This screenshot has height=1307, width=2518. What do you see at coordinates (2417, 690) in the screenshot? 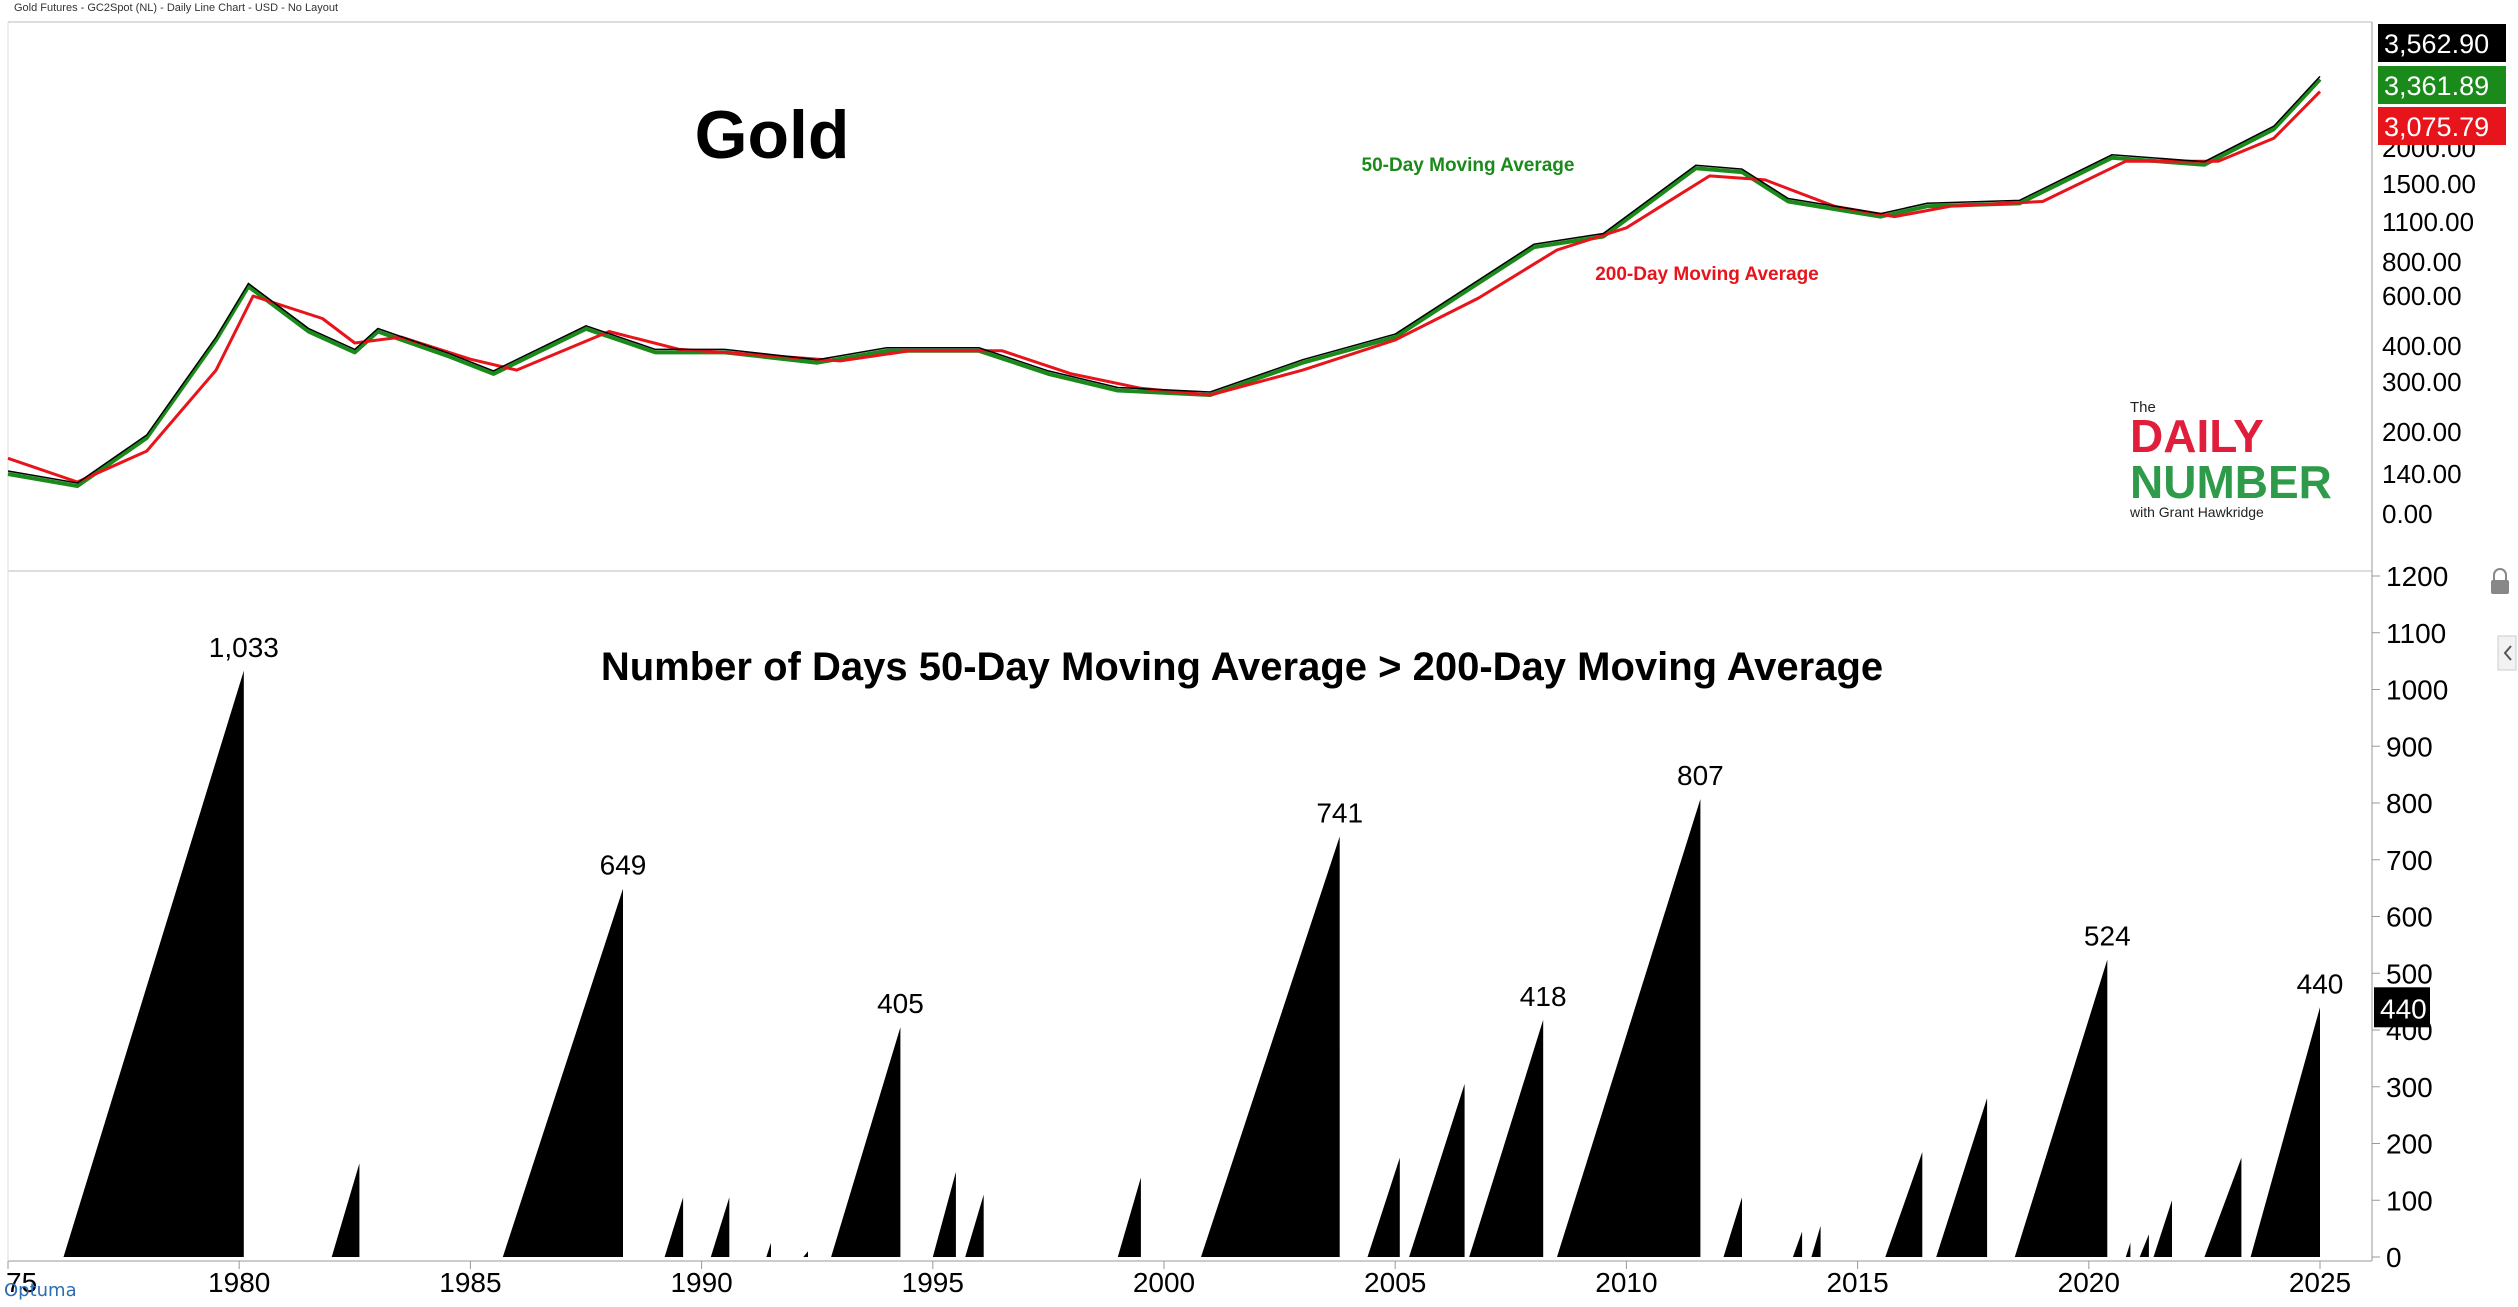
I see `days-tick-label: 1000` at bounding box center [2417, 690].